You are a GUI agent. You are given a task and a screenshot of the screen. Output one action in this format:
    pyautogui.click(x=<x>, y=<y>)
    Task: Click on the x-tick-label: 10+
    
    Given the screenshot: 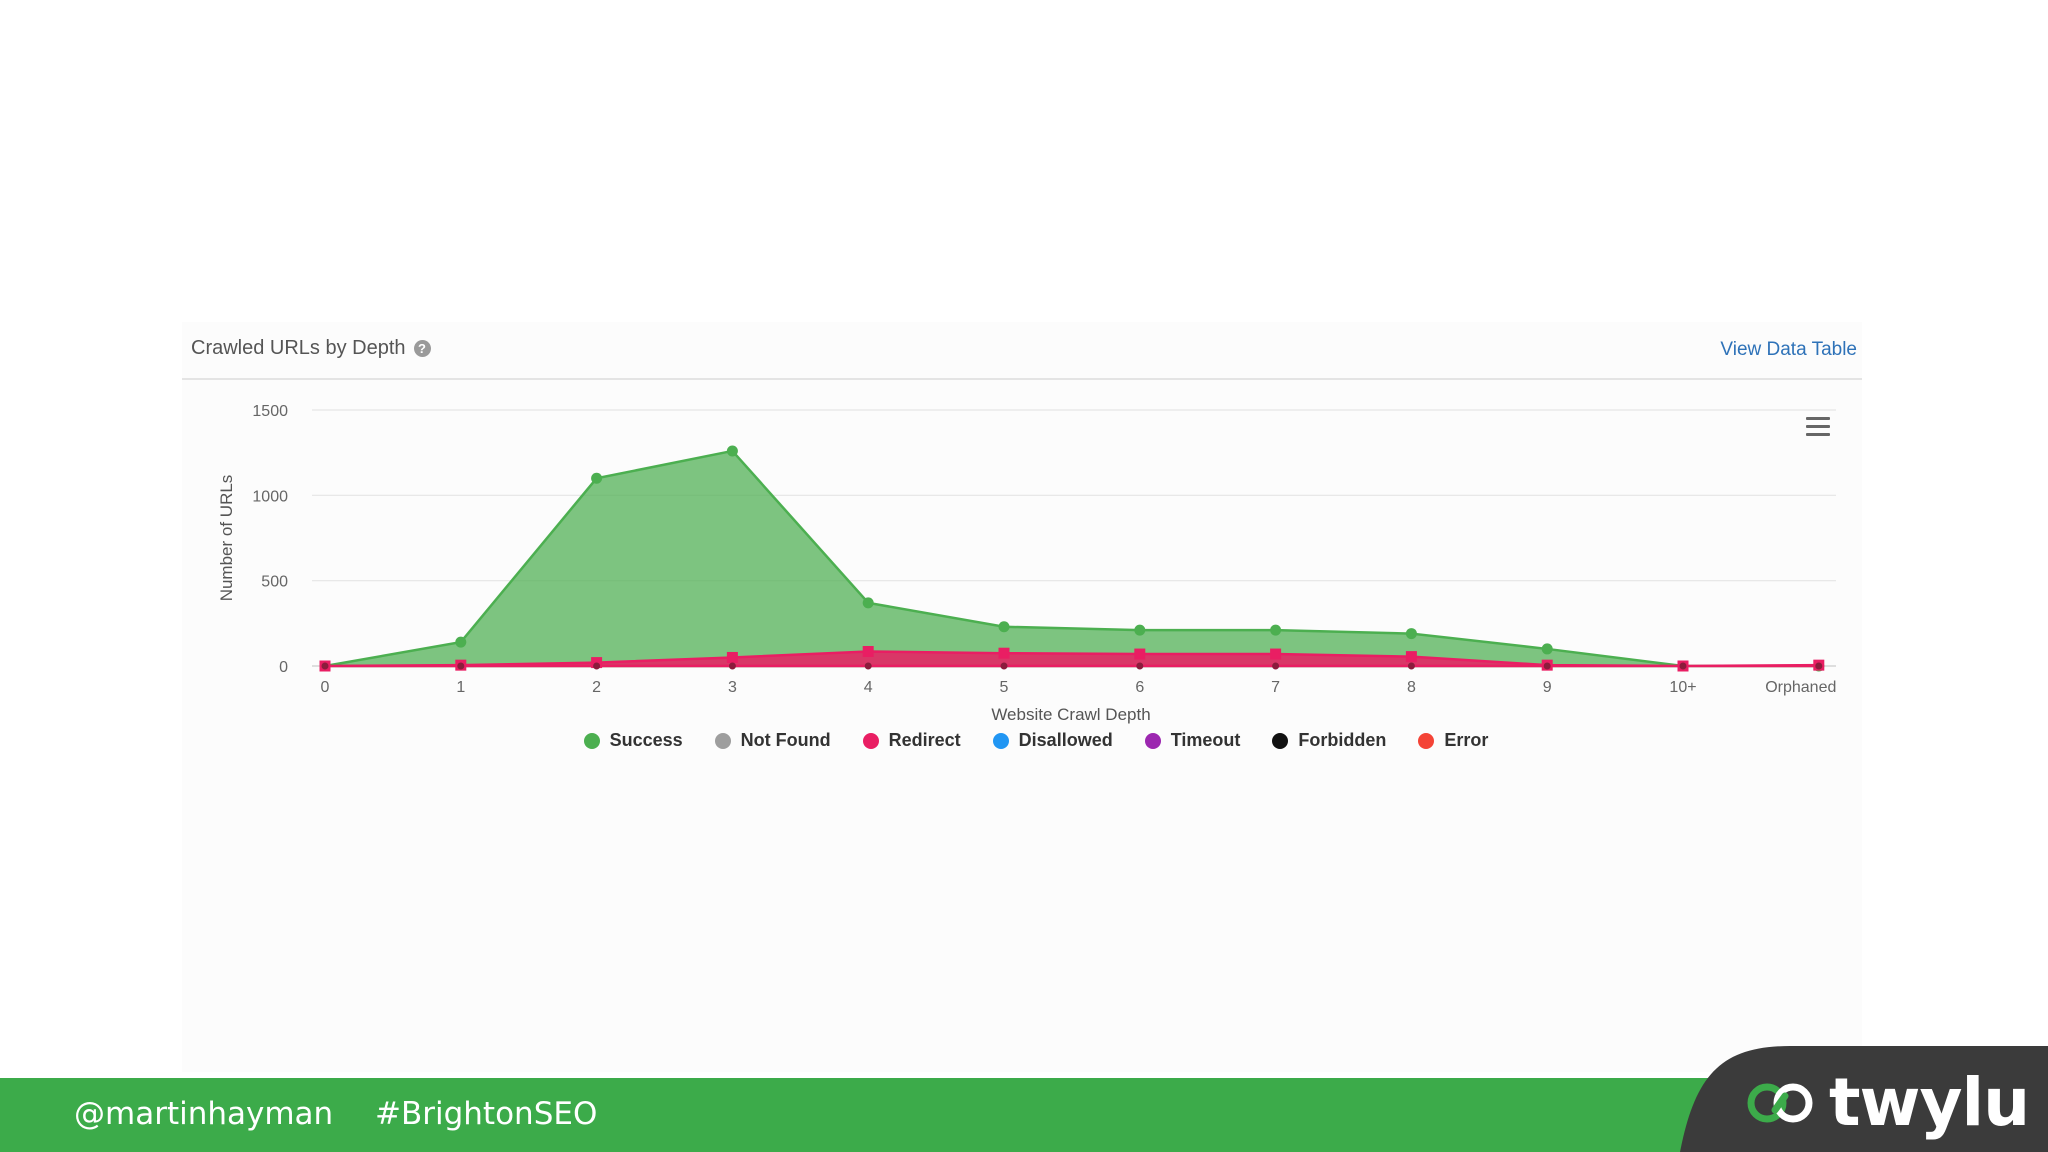 What is the action you would take?
    pyautogui.click(x=1682, y=687)
    